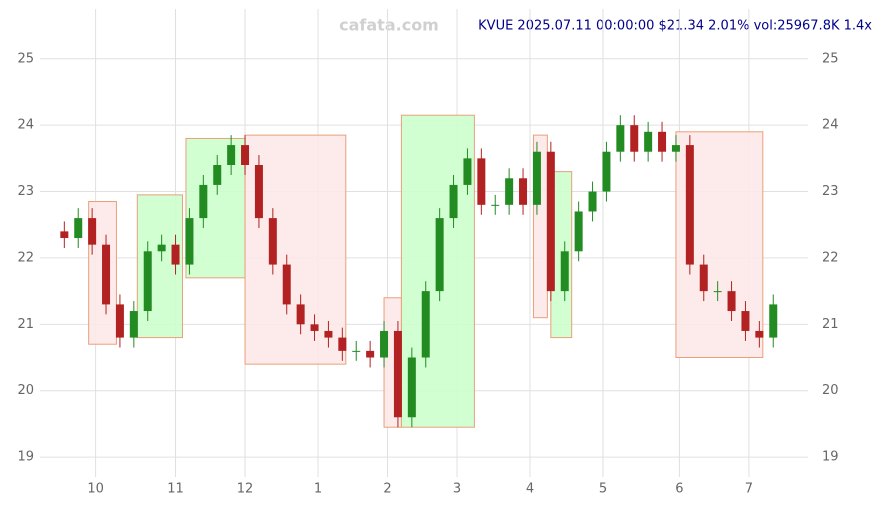  What do you see at coordinates (25, 457) in the screenshot?
I see `y-tick-label: 19` at bounding box center [25, 457].